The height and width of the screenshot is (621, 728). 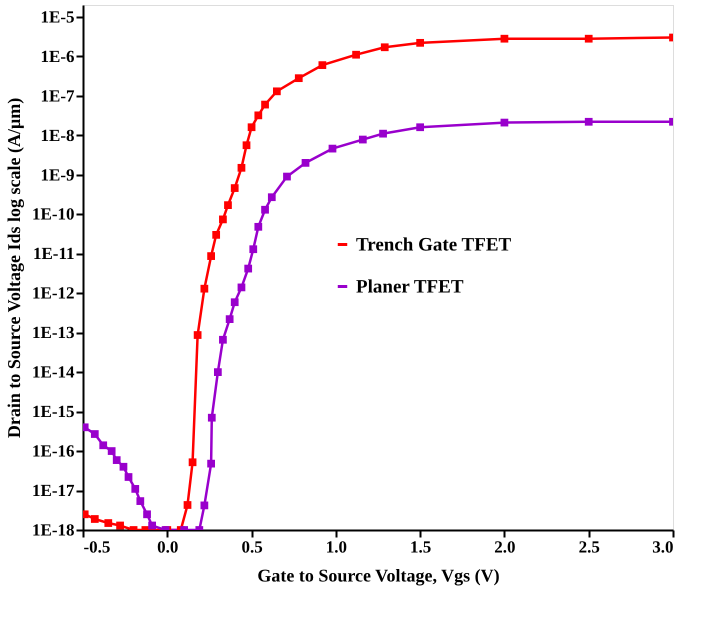 I want to click on y-tick-label: 1E-17, so click(x=53, y=490).